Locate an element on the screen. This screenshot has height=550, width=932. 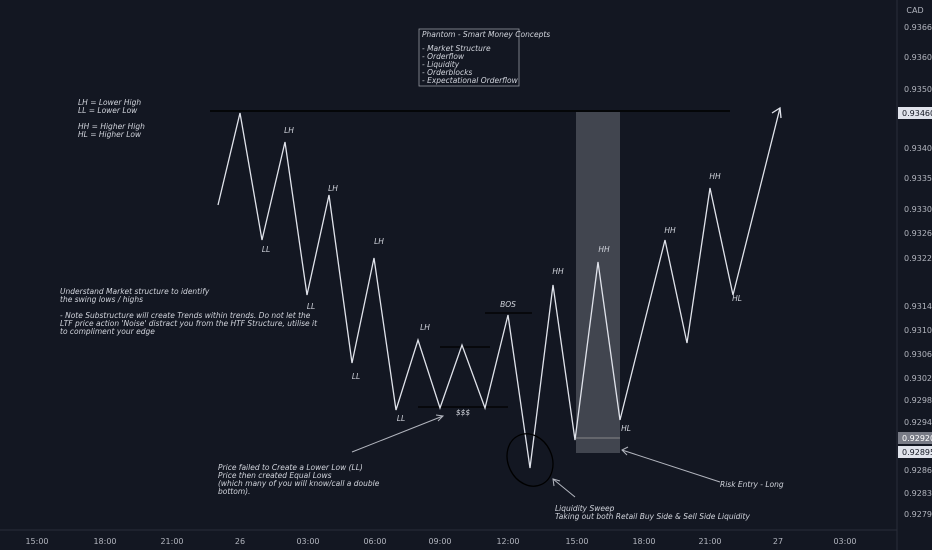
time-label: 09:00 is located at coordinates (439, 541).